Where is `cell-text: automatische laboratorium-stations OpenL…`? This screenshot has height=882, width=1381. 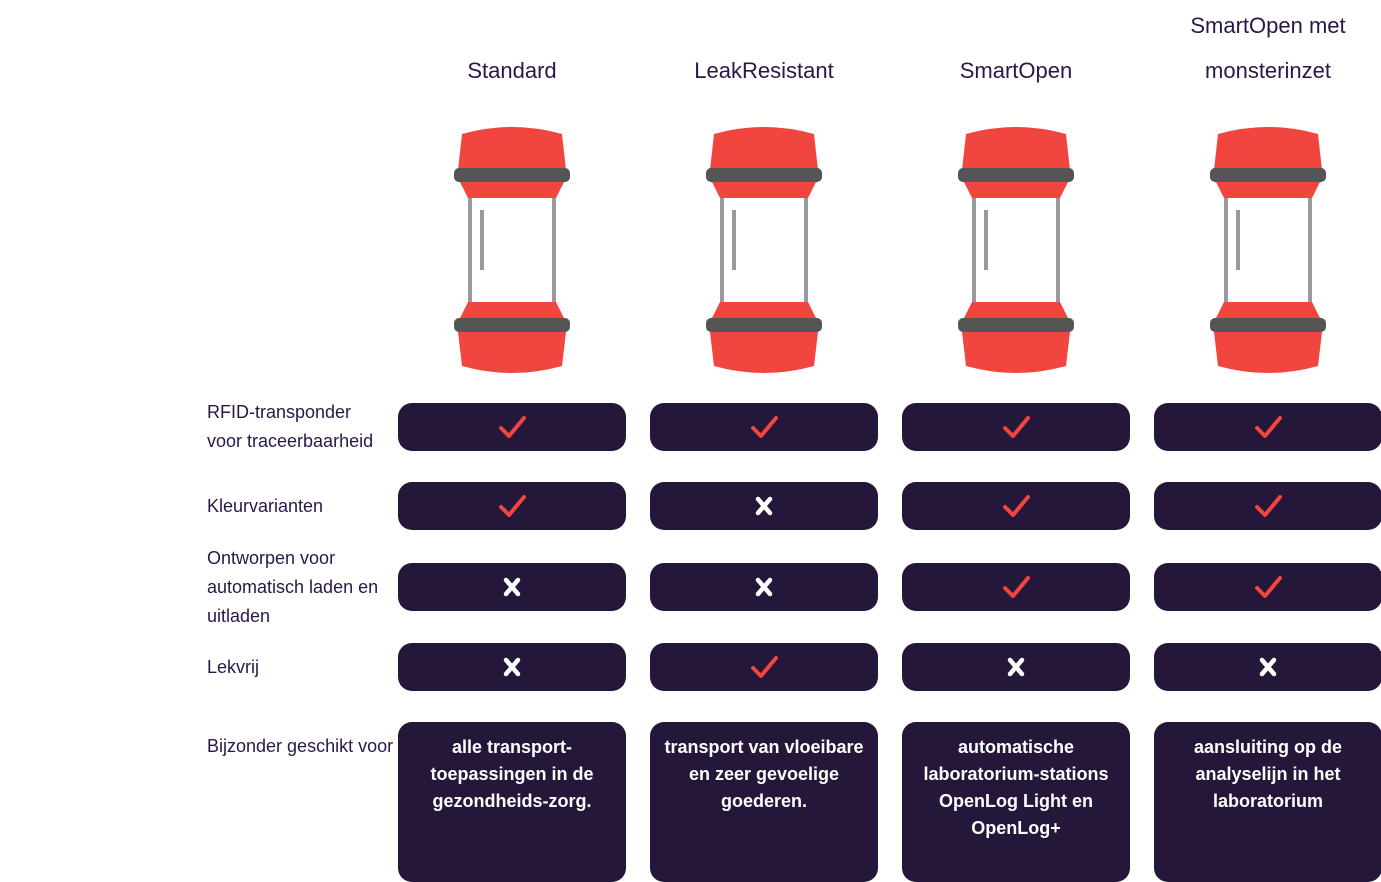 cell-text: automatische laboratorium-stations OpenL… is located at coordinates (1016, 787).